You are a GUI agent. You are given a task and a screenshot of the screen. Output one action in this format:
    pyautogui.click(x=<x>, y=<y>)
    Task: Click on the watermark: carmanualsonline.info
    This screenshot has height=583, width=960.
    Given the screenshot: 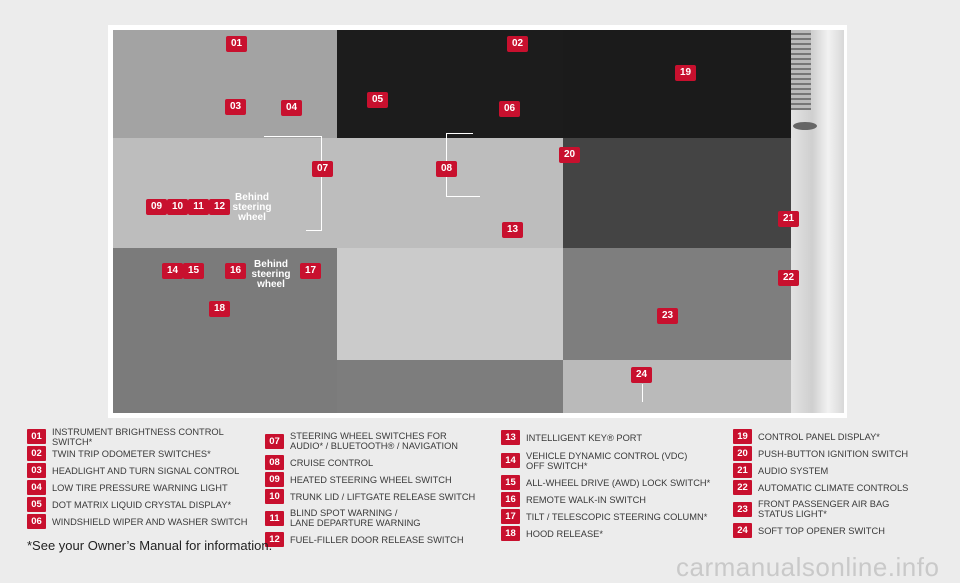 What is the action you would take?
    pyautogui.click(x=808, y=567)
    